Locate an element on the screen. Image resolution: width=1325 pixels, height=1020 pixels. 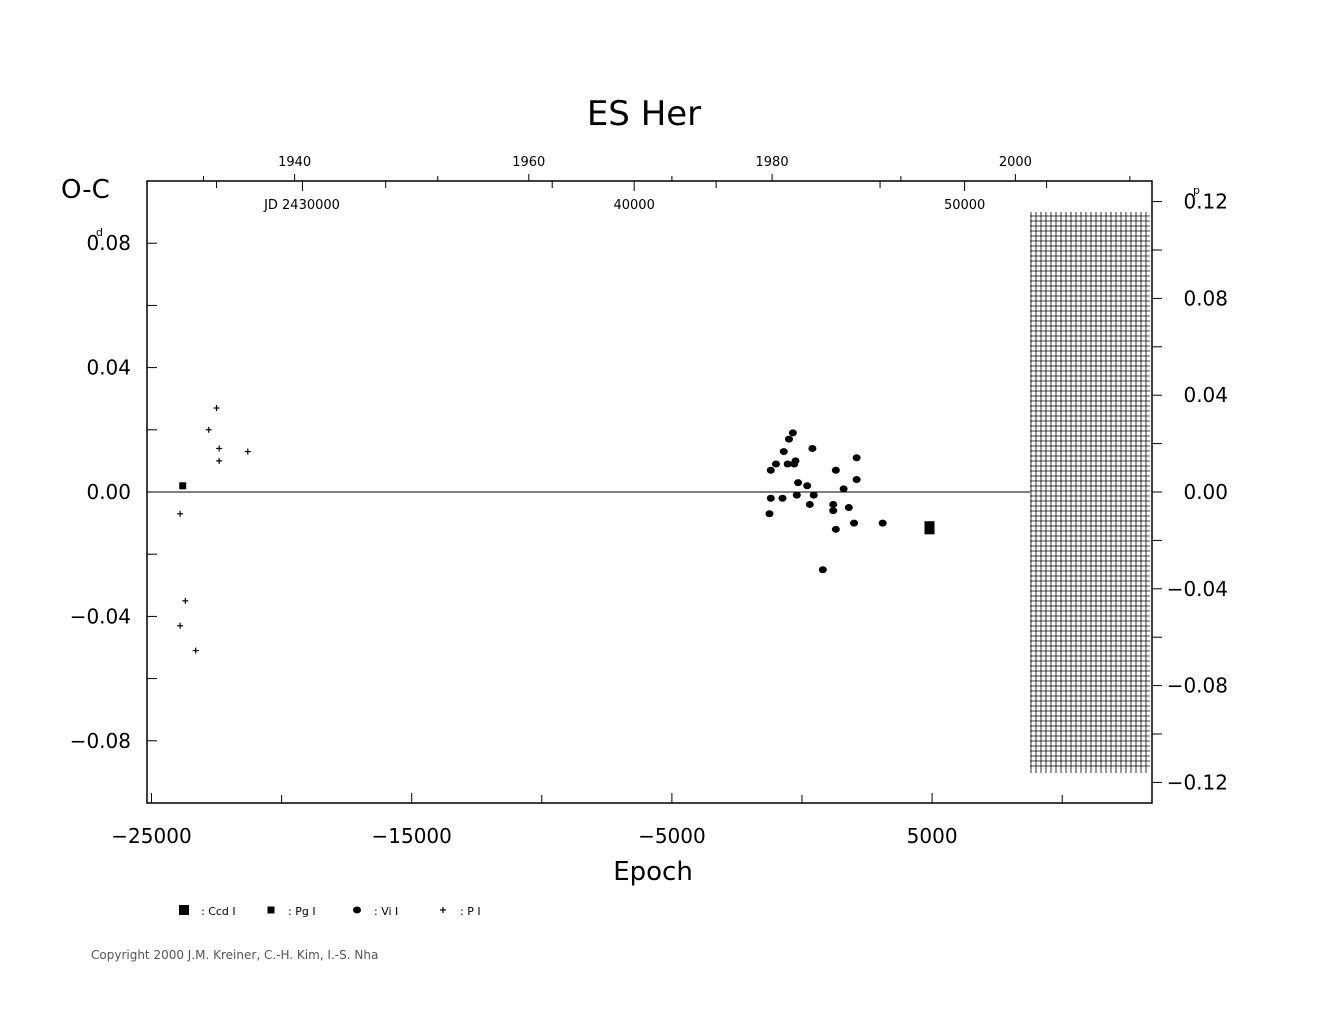
x-tick-label: −25000 is located at coordinates (151, 836).